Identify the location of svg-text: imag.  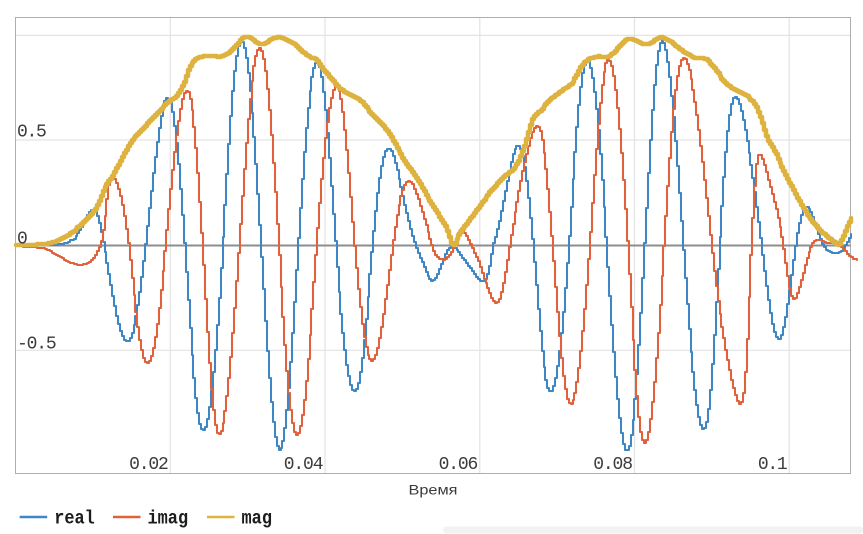
(168, 519).